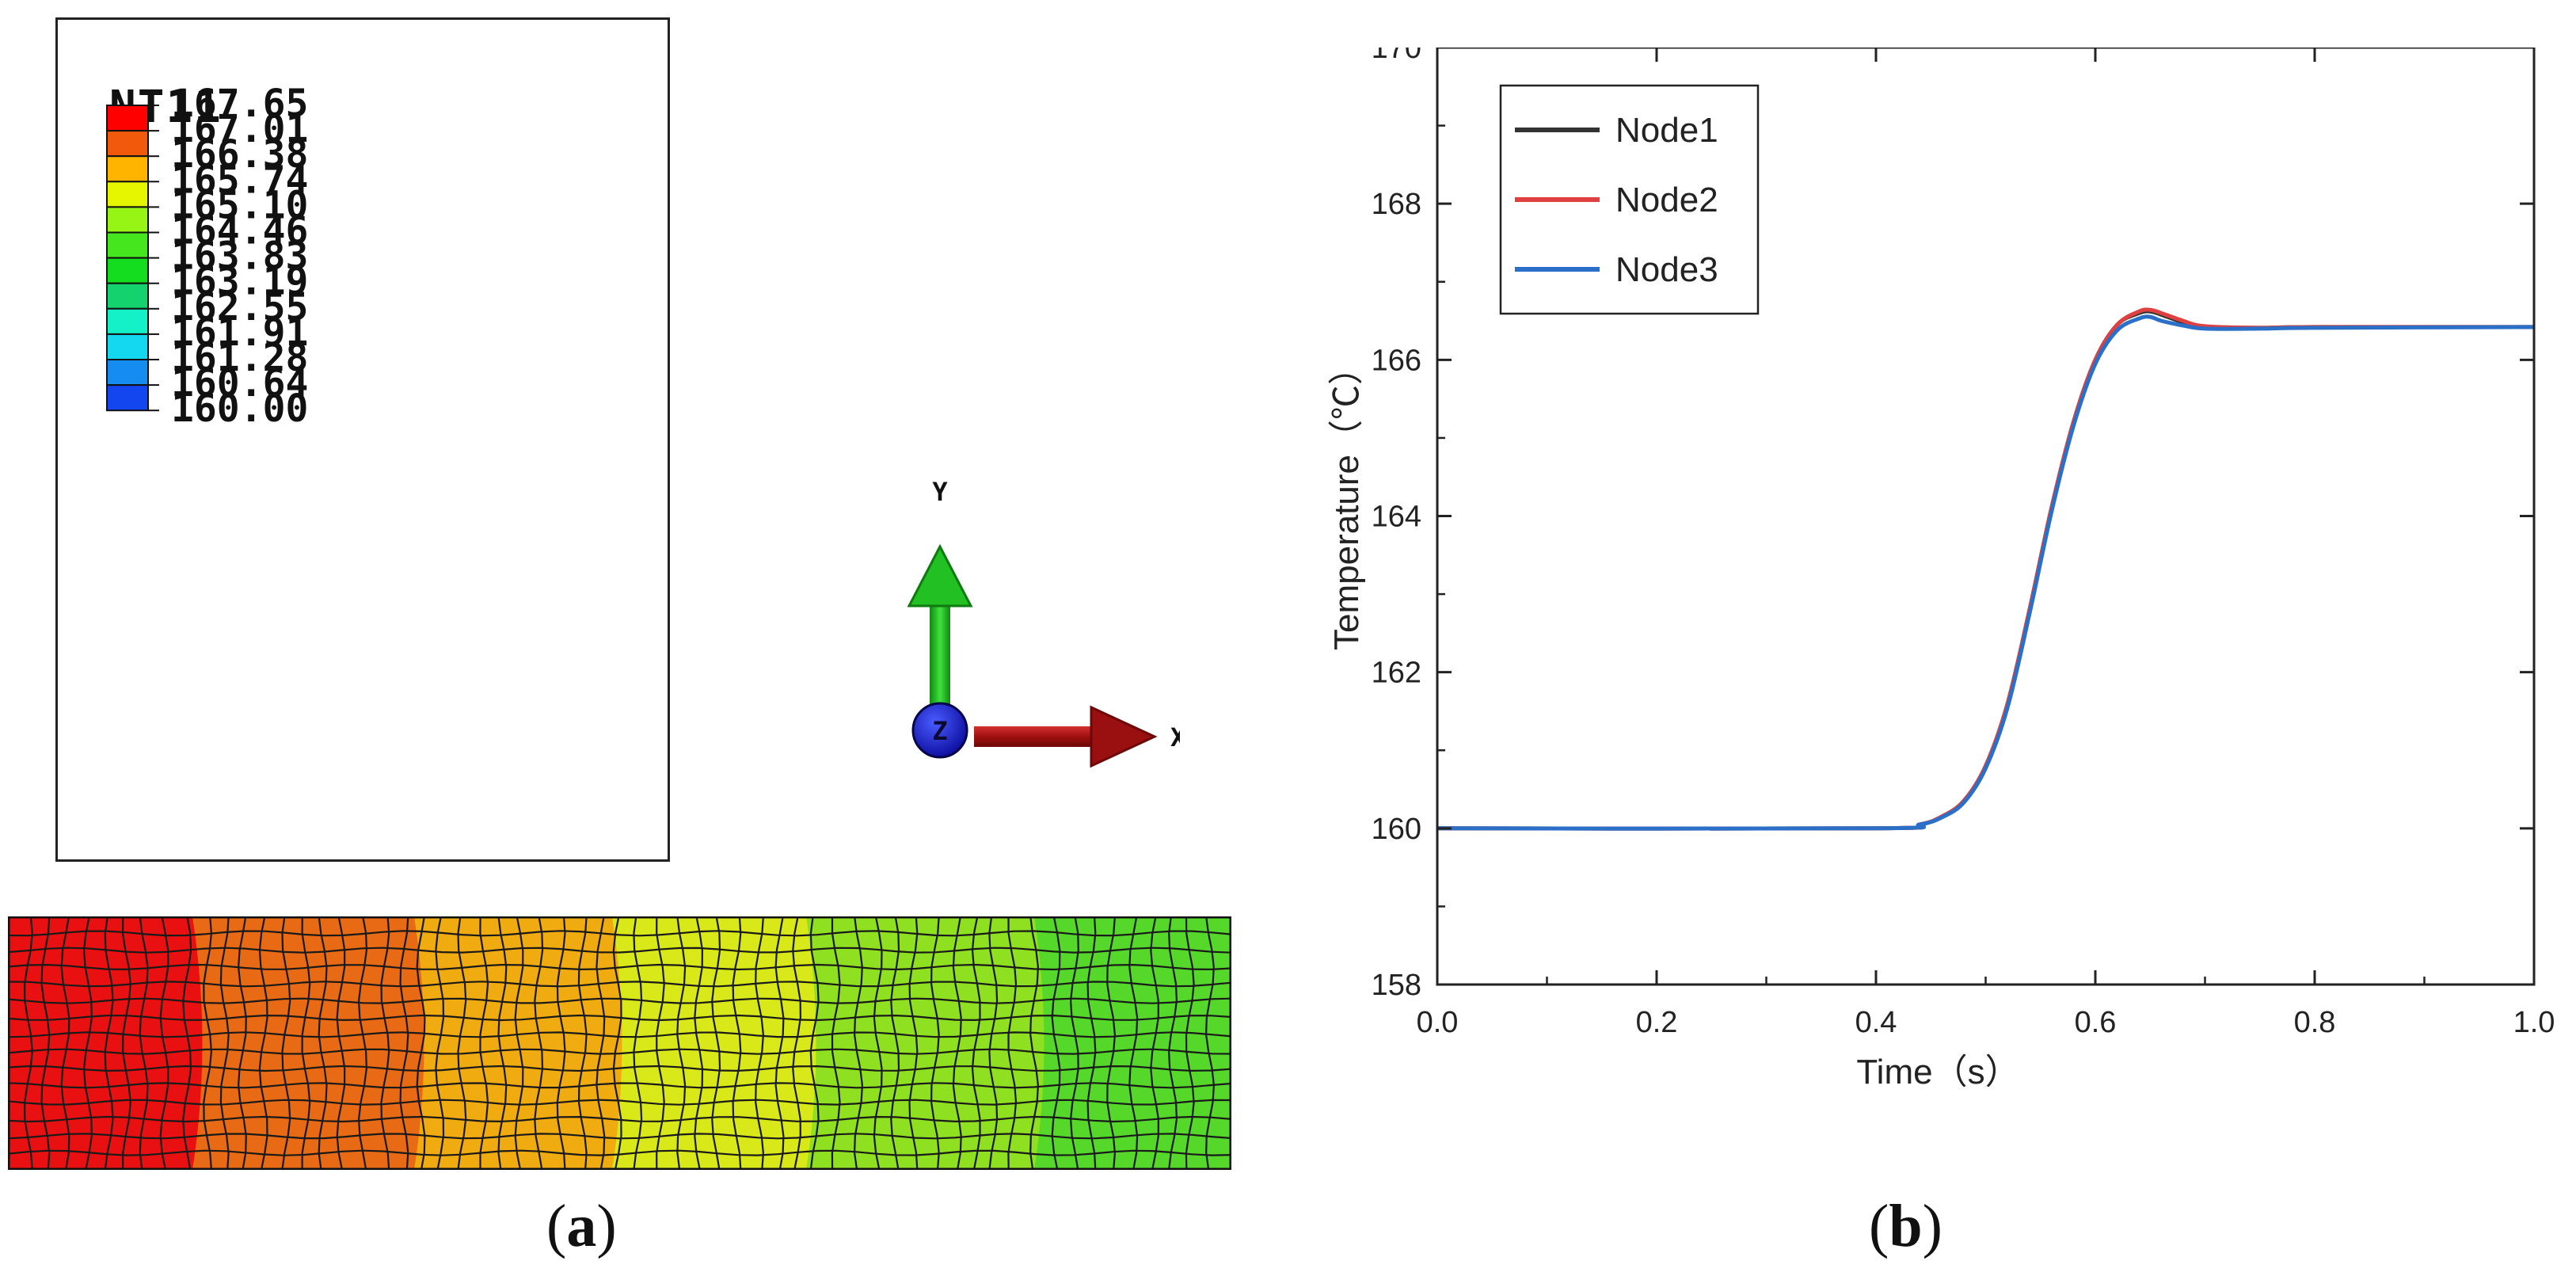  What do you see at coordinates (1438, 1023) in the screenshot?
I see `x-tick-label: 0.0` at bounding box center [1438, 1023].